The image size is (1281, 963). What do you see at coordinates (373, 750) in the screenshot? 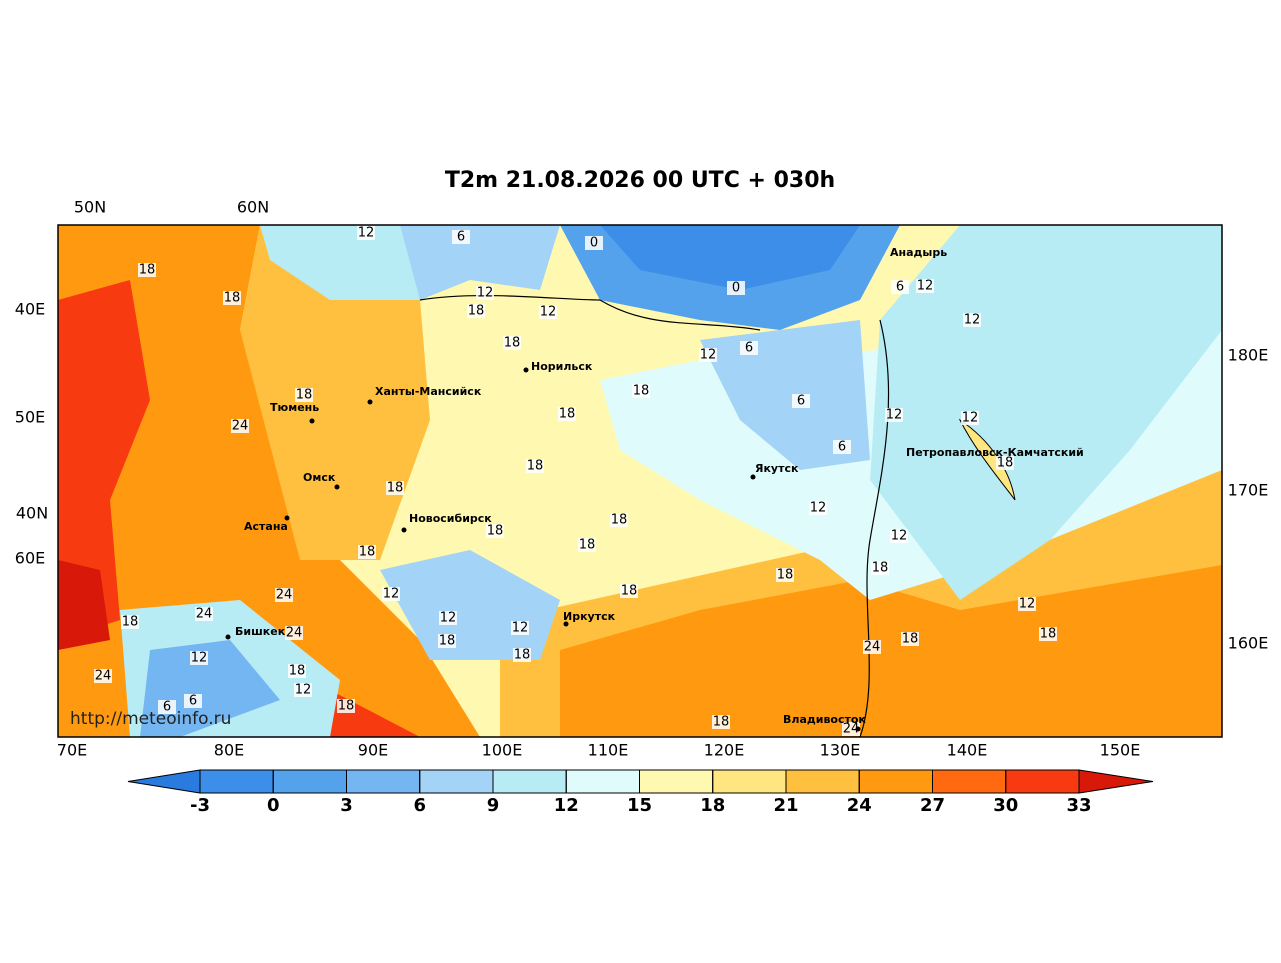
I see `axis-label: 90E` at bounding box center [373, 750].